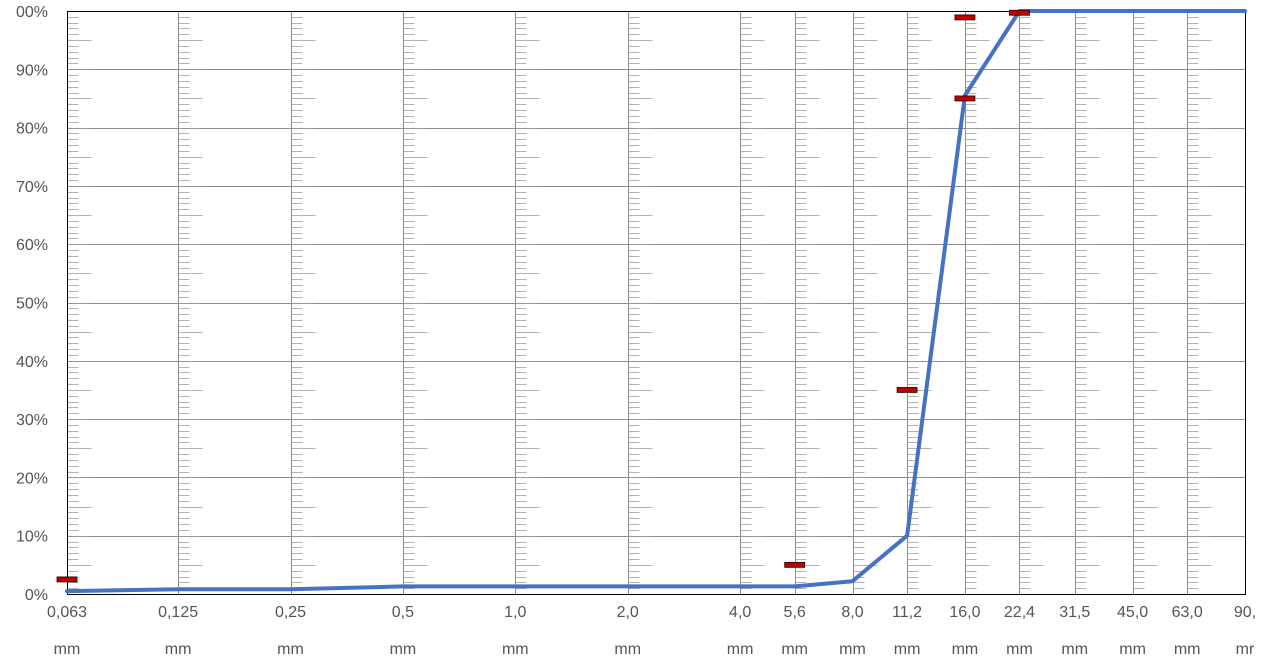  Describe the element at coordinates (852, 612) in the screenshot. I see `x-tick-label: 8,0` at that location.